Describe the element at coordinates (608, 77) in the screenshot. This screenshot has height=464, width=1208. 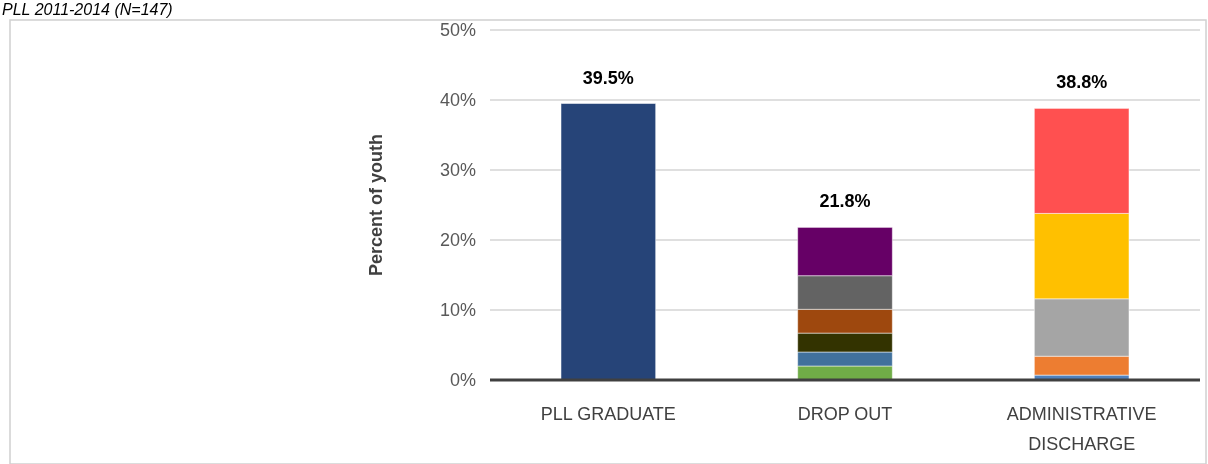
I see `total-label: 39.5%` at that location.